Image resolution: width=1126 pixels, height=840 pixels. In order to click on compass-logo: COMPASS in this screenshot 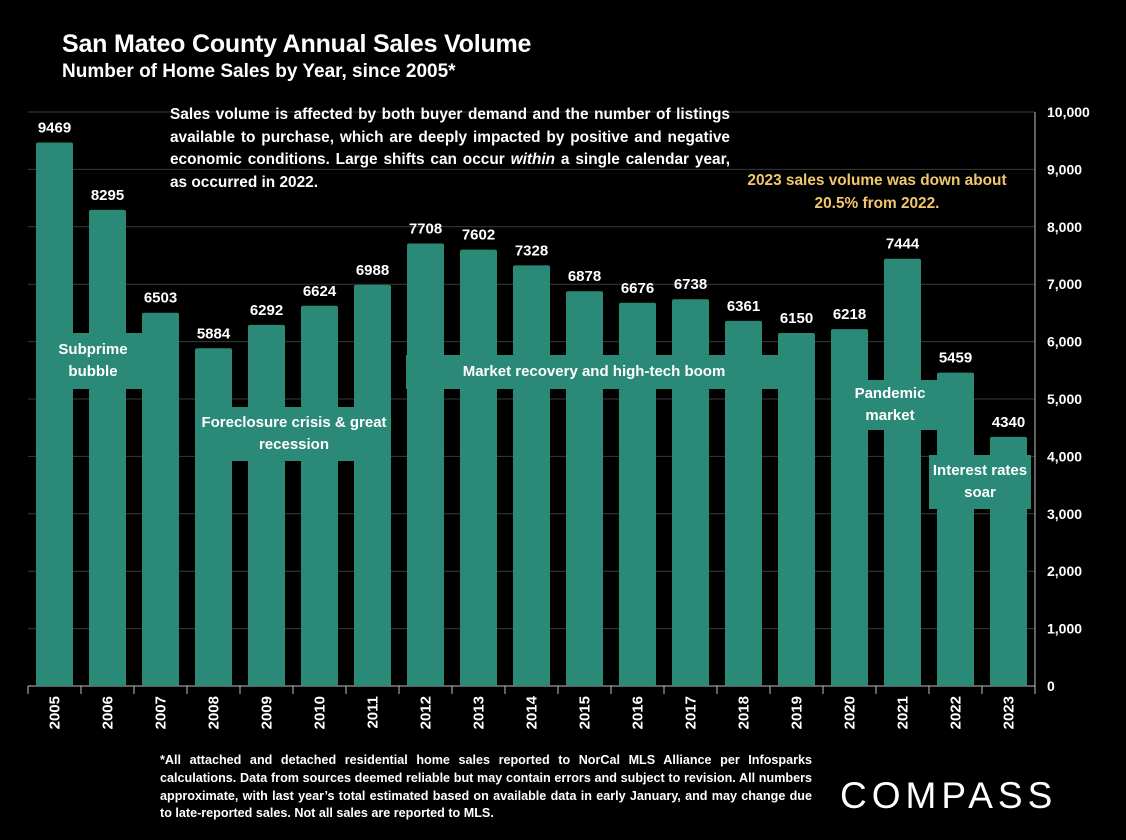, I will do `click(949, 795)`.